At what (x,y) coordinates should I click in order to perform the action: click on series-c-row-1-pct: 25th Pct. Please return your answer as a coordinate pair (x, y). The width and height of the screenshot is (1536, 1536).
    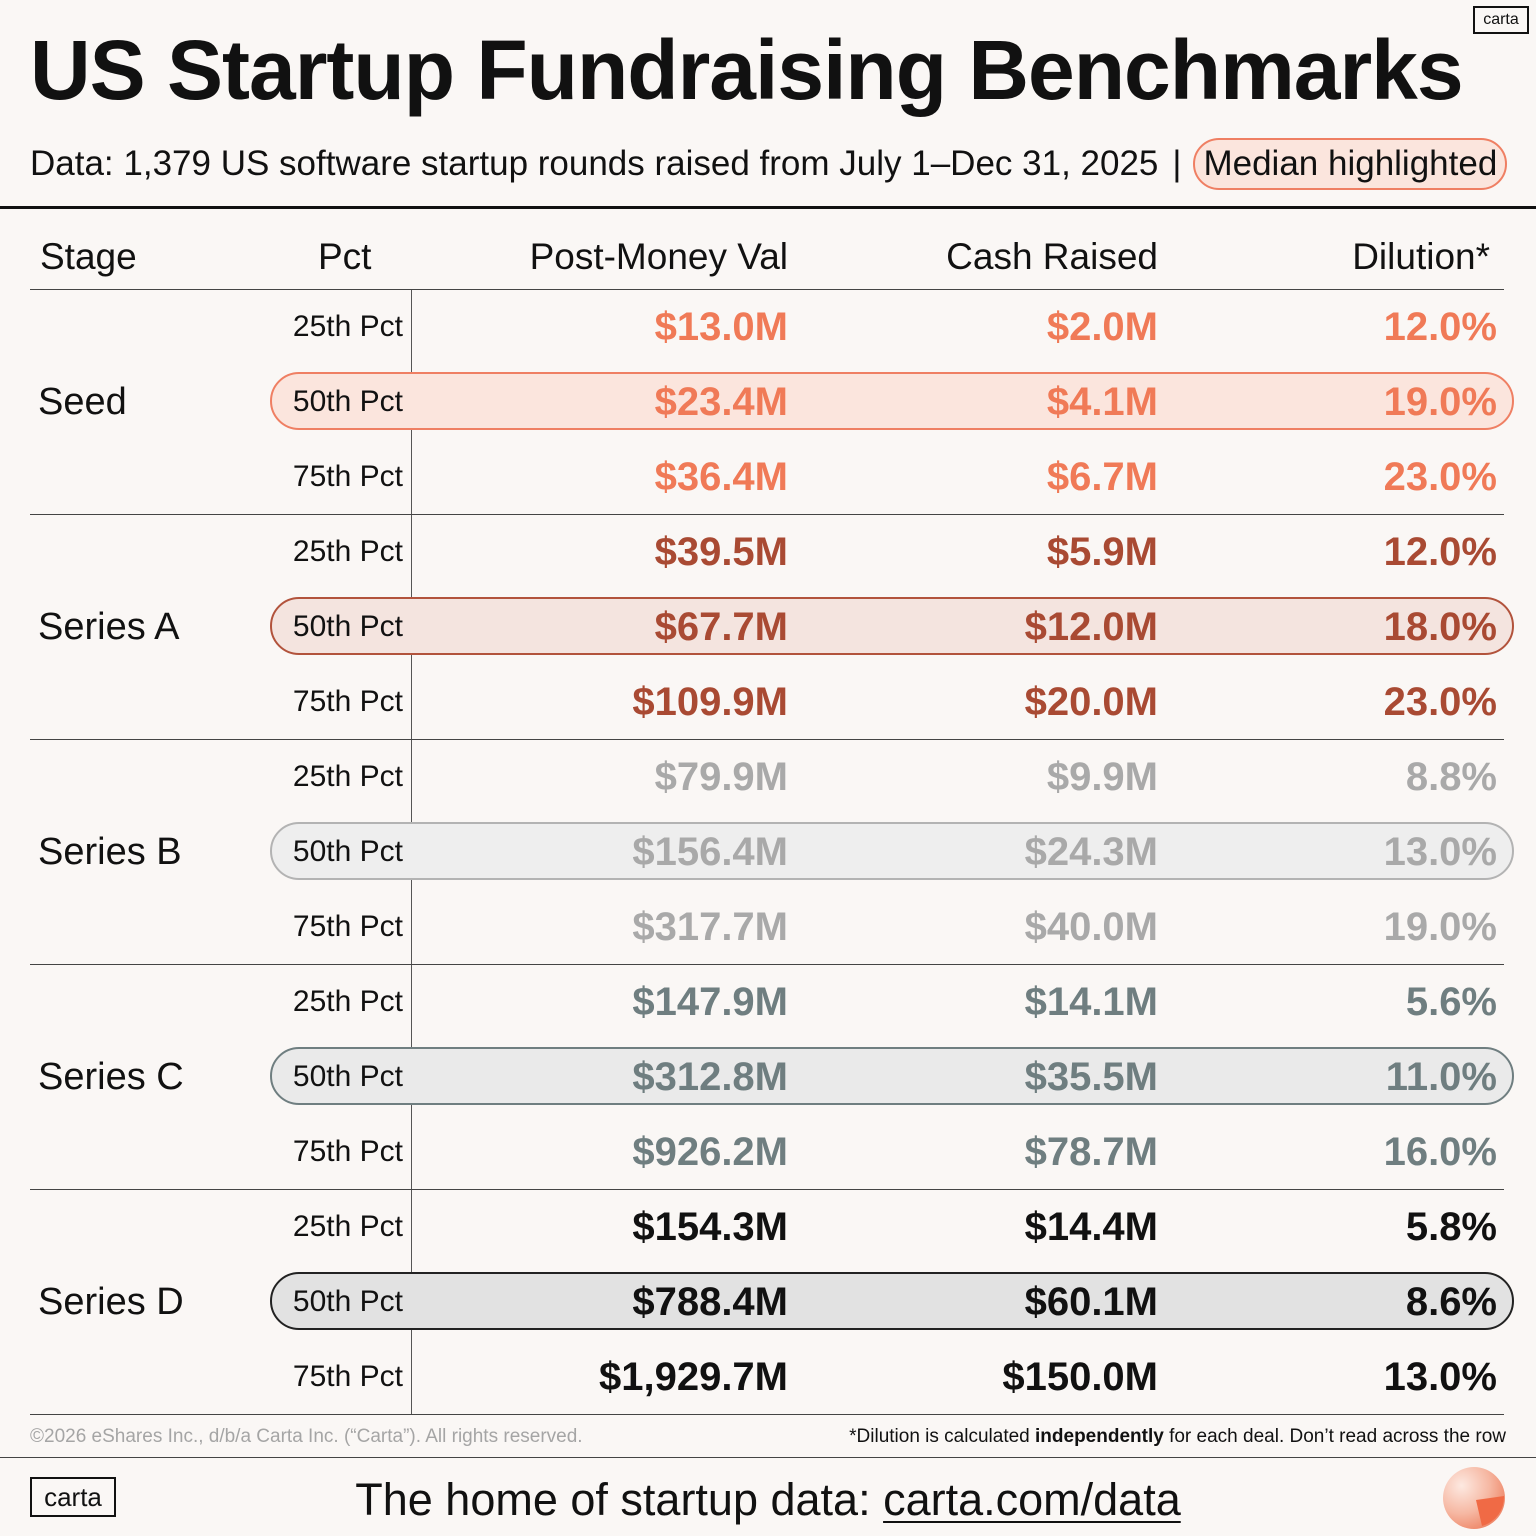
    Looking at the image, I should click on (347, 1001).